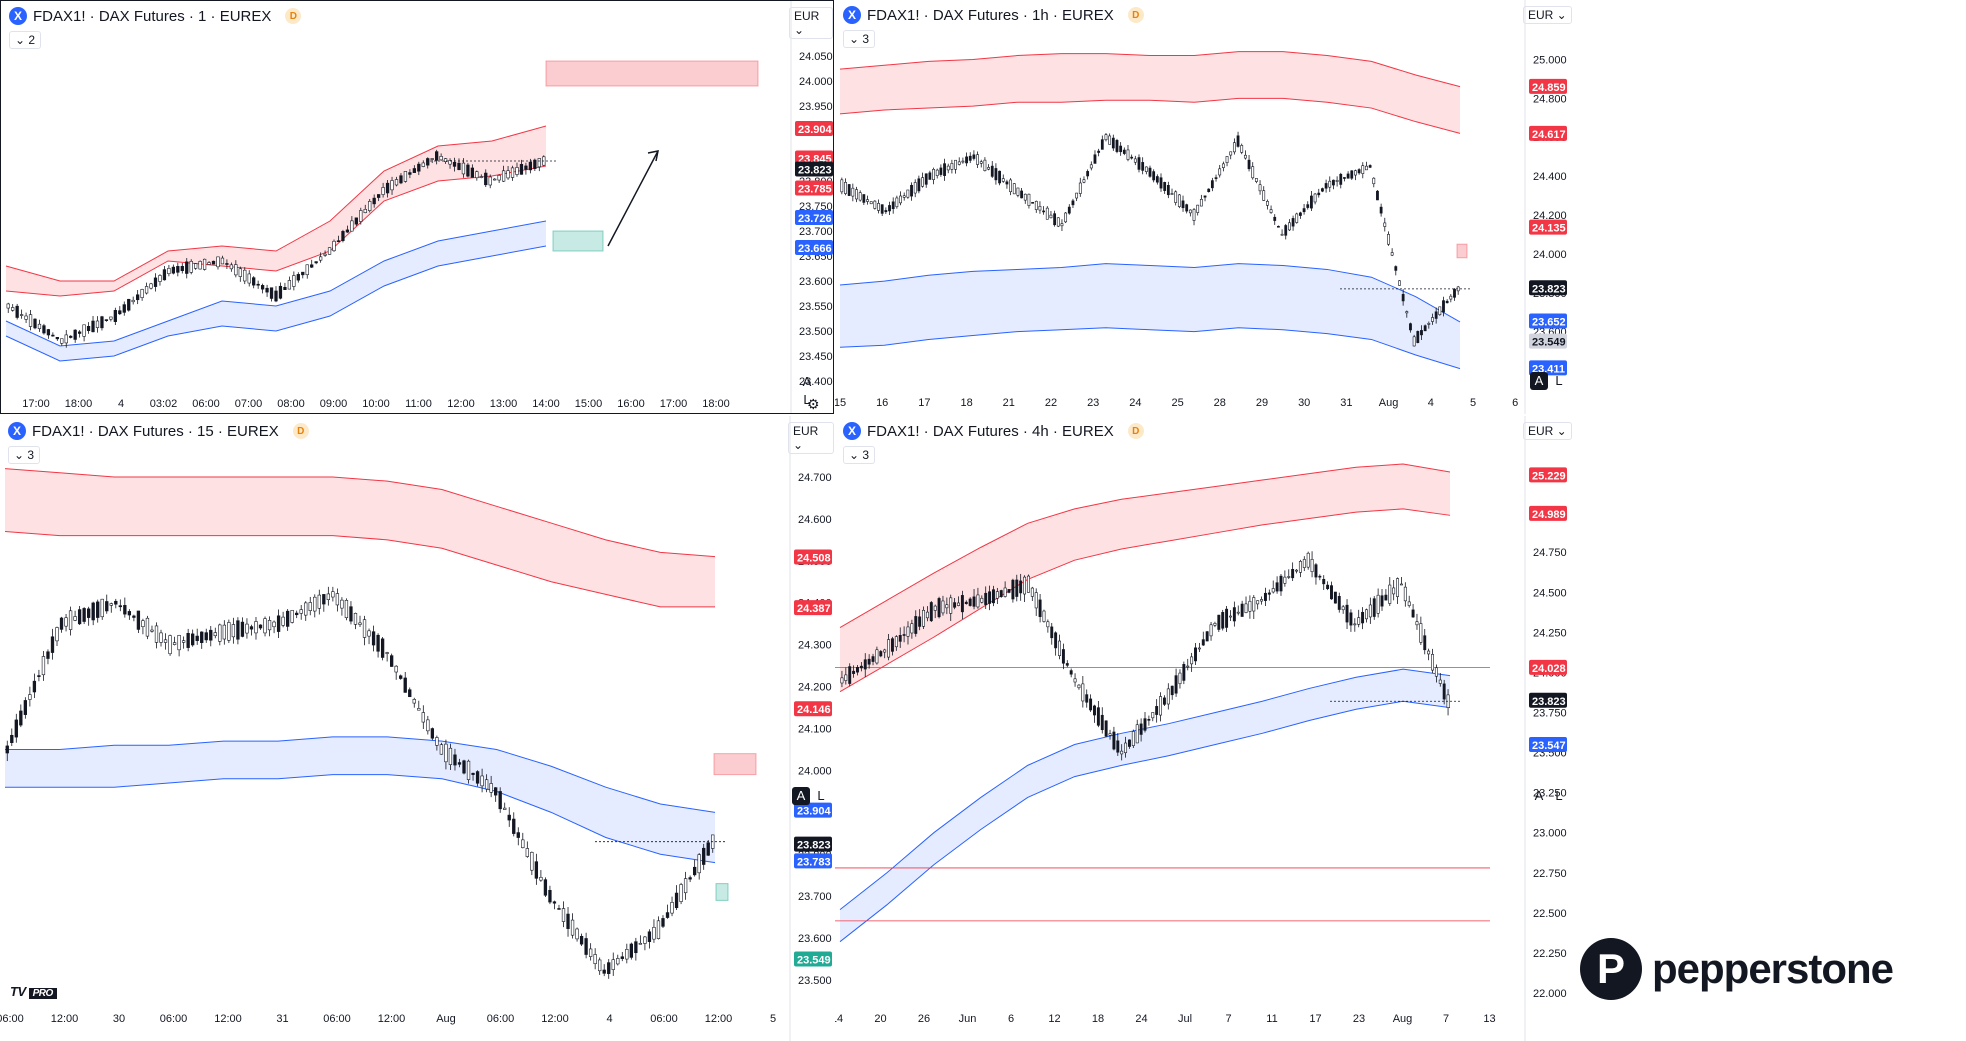  I want to click on symbol-header: X FDAX1! · DAX Futures · 4h · EUREX D, so click(993, 431).